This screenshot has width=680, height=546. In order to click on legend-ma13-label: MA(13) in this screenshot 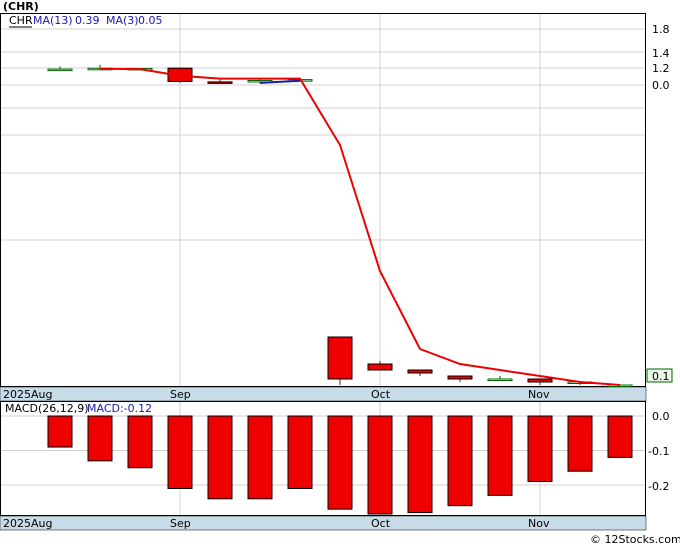, I will do `click(53, 20)`.